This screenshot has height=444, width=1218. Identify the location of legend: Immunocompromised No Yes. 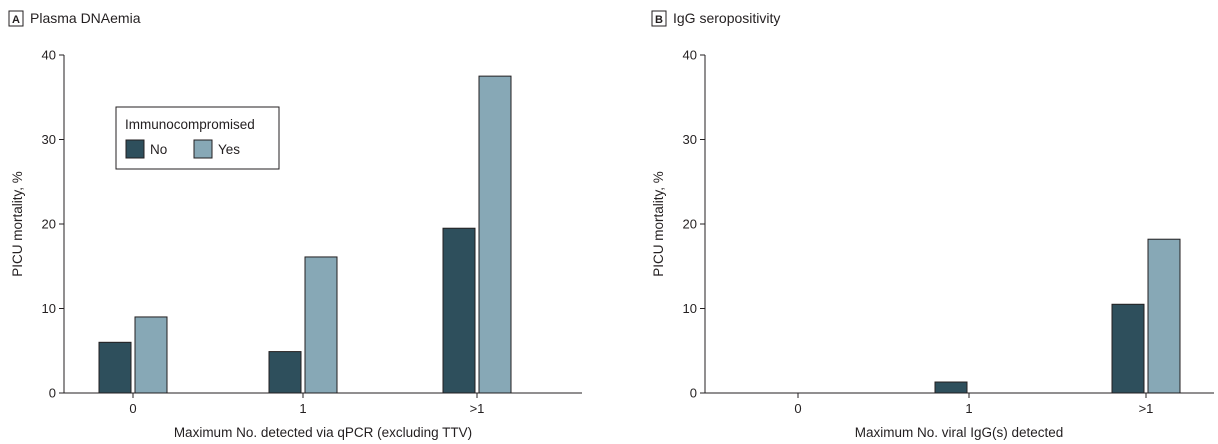
(197, 138).